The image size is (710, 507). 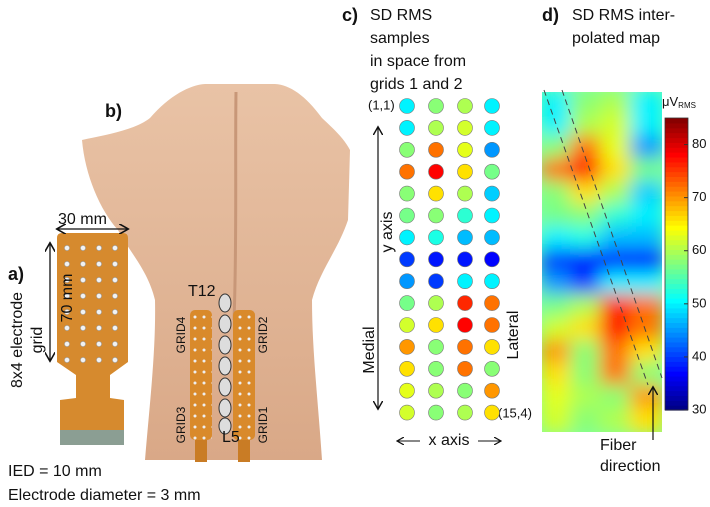 I want to click on colorbar-frame, so click(x=676, y=264).